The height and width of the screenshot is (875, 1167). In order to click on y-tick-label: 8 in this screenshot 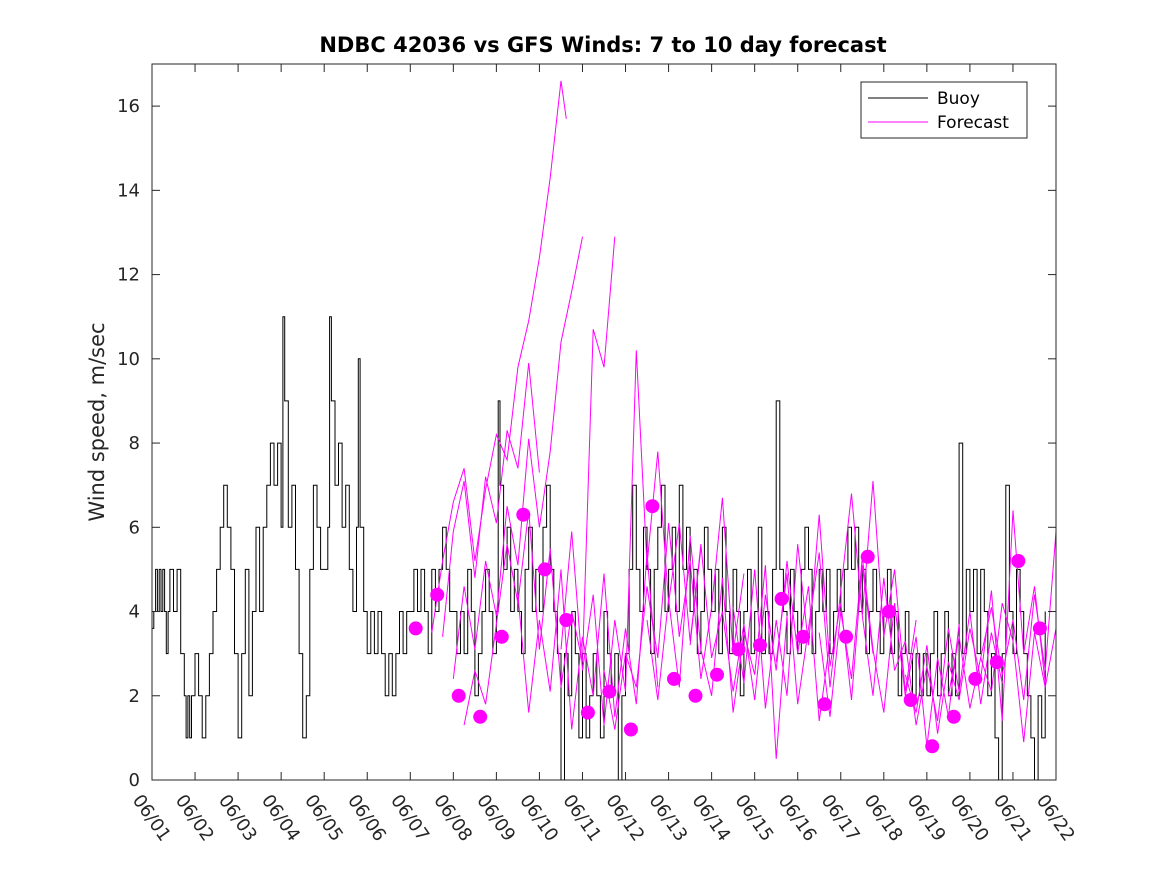, I will do `click(134, 443)`.